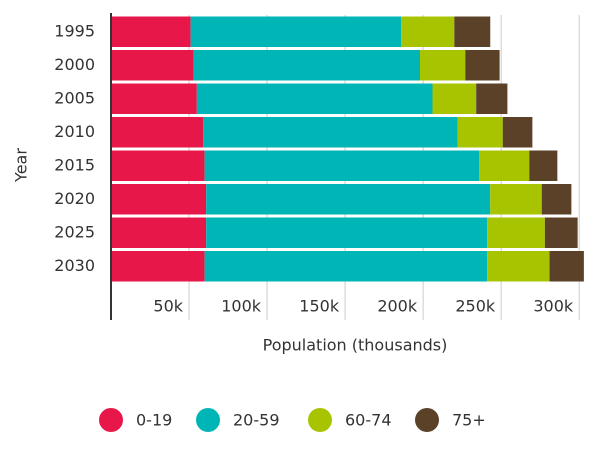 This screenshot has width=602, height=449. What do you see at coordinates (368, 420) in the screenshot?
I see `legend-label: 60-74` at bounding box center [368, 420].